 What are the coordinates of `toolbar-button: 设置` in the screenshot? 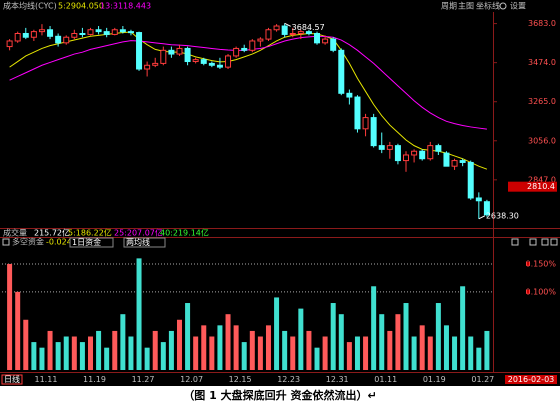 It's located at (518, 6).